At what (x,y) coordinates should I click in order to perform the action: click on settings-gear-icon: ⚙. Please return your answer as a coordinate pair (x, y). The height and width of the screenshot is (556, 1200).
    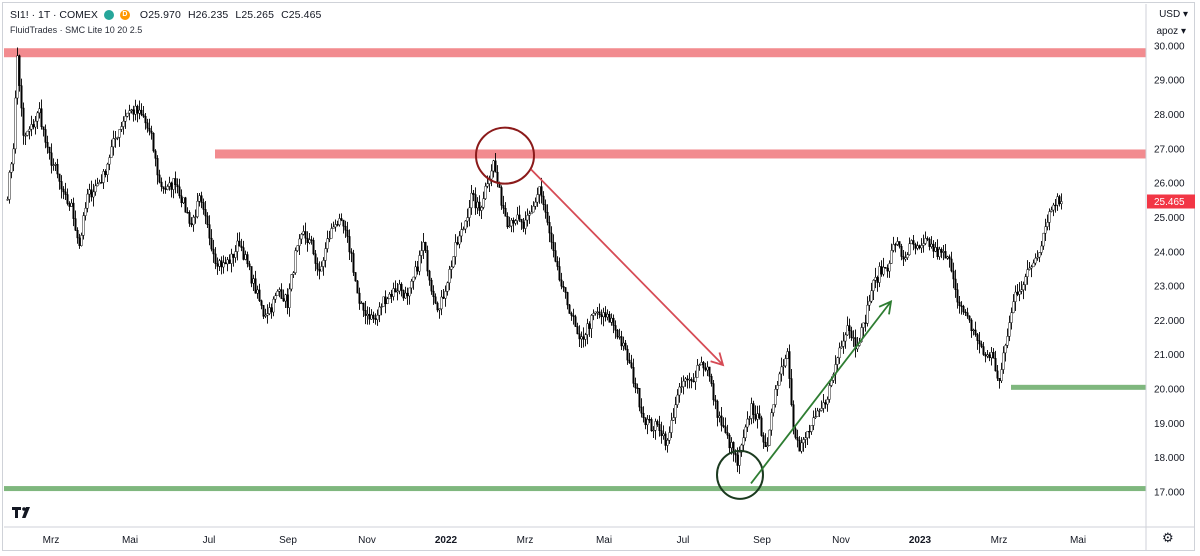
    Looking at the image, I should click on (1168, 537).